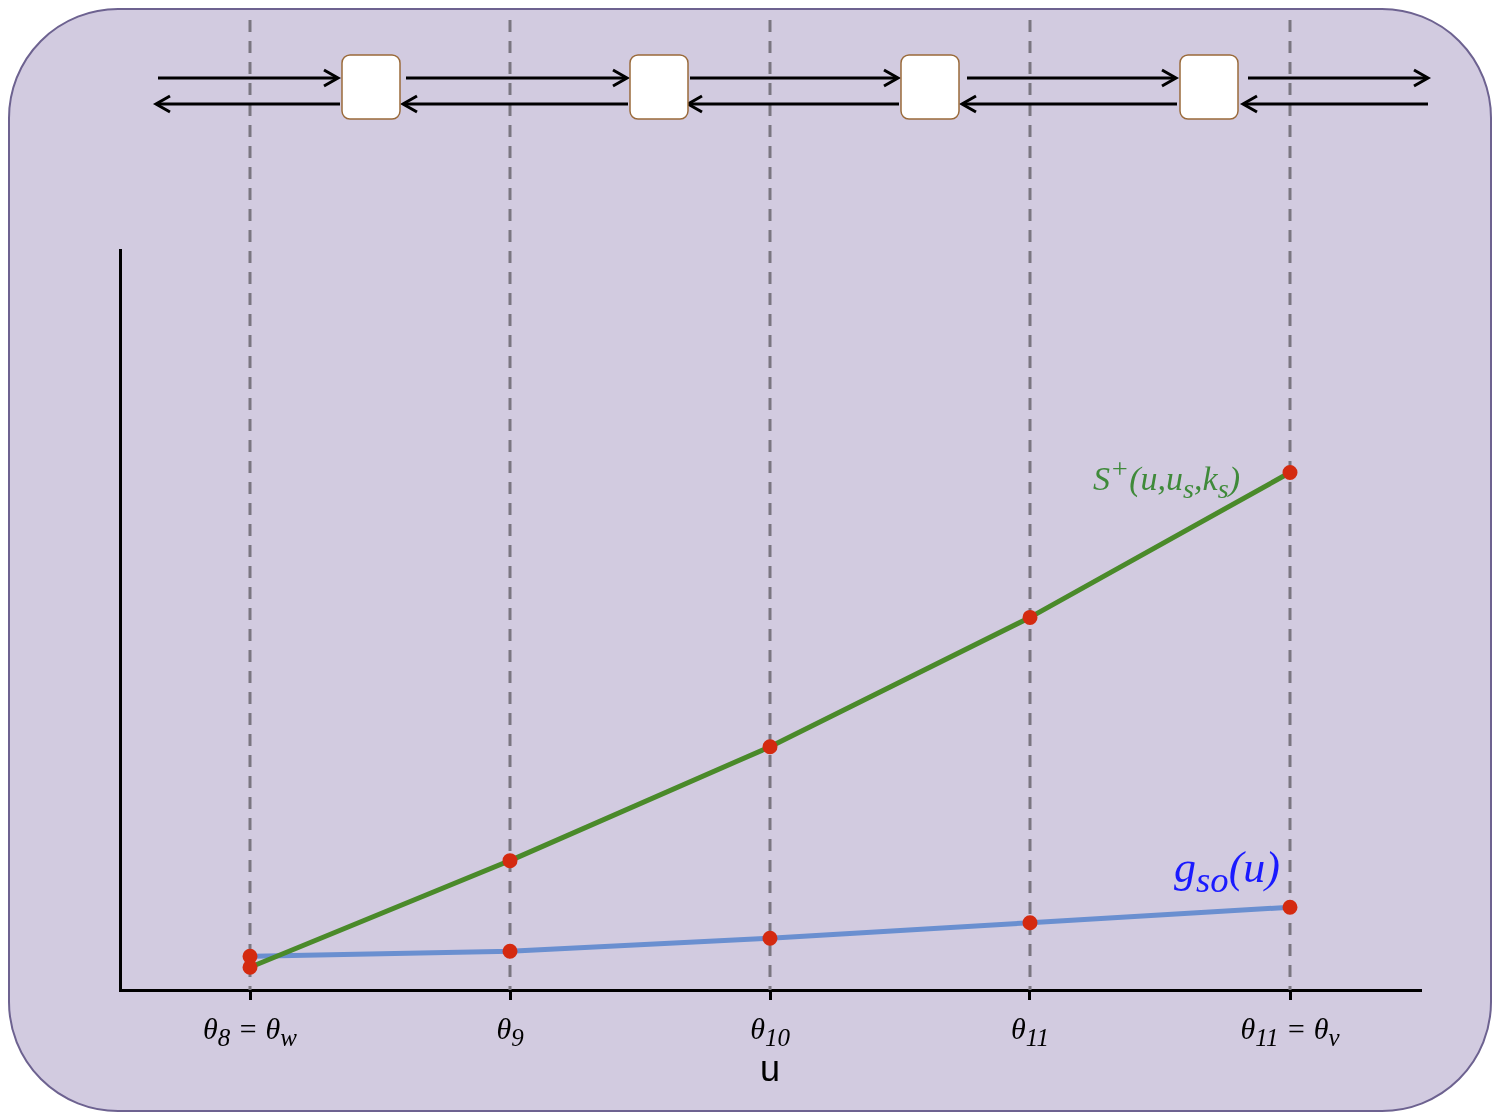 The image size is (1499, 1120). Describe the element at coordinates (1166, 478) in the screenshot. I see `series-label: S$^{+}$(u,u$_{s}$,k$_{s}$)` at that location.